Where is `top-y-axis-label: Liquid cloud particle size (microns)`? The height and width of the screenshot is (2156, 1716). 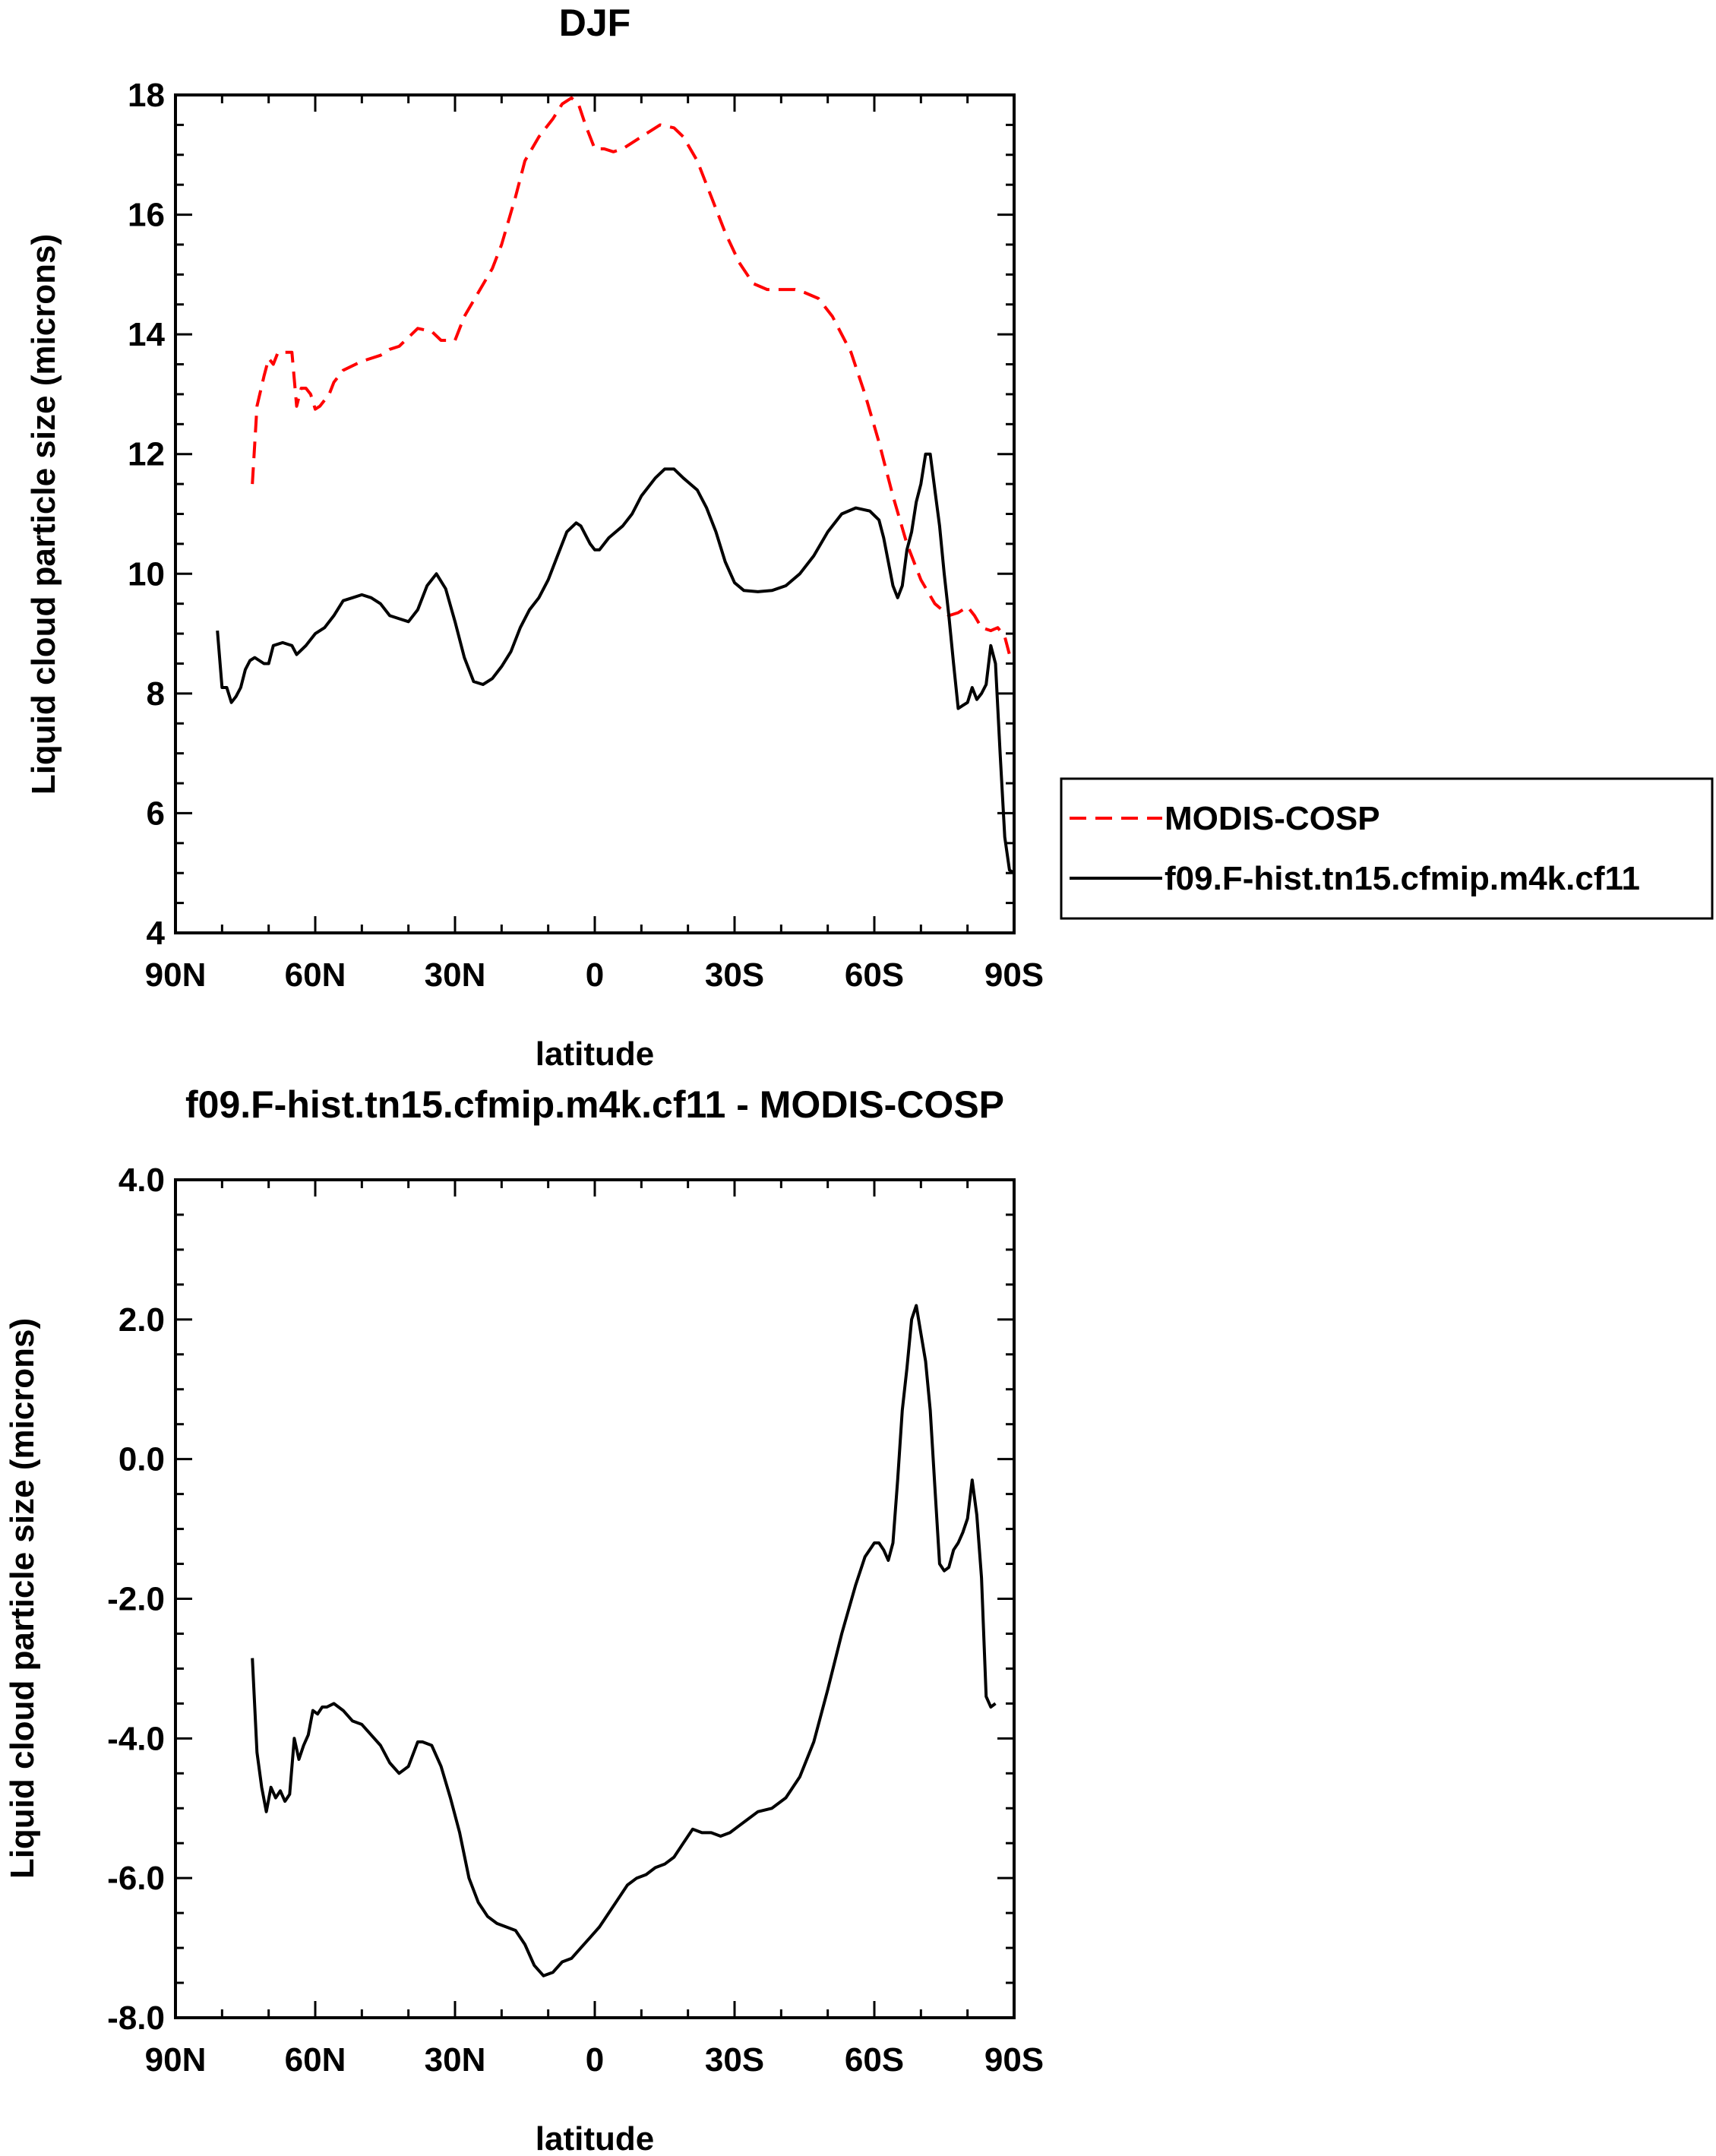
top-y-axis-label: Liquid cloud particle size (microns) is located at coordinates (43, 514).